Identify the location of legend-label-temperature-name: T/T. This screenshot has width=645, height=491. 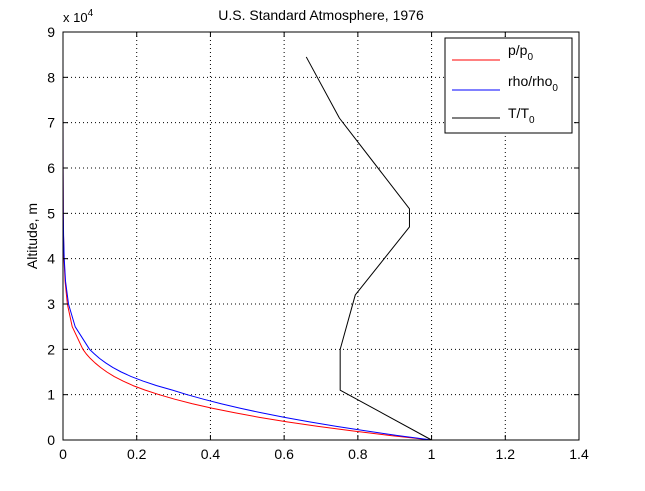
(518, 113).